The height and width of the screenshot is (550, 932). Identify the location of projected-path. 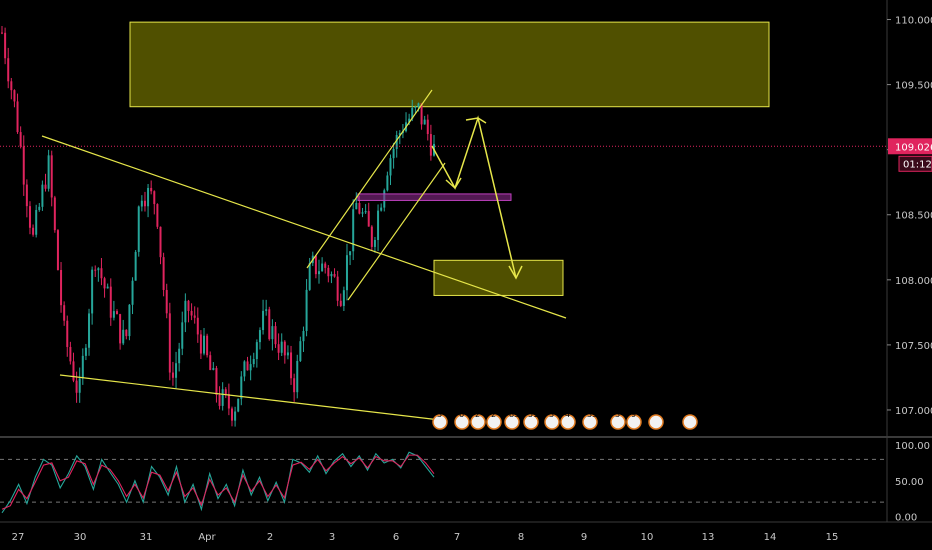
(474, 197).